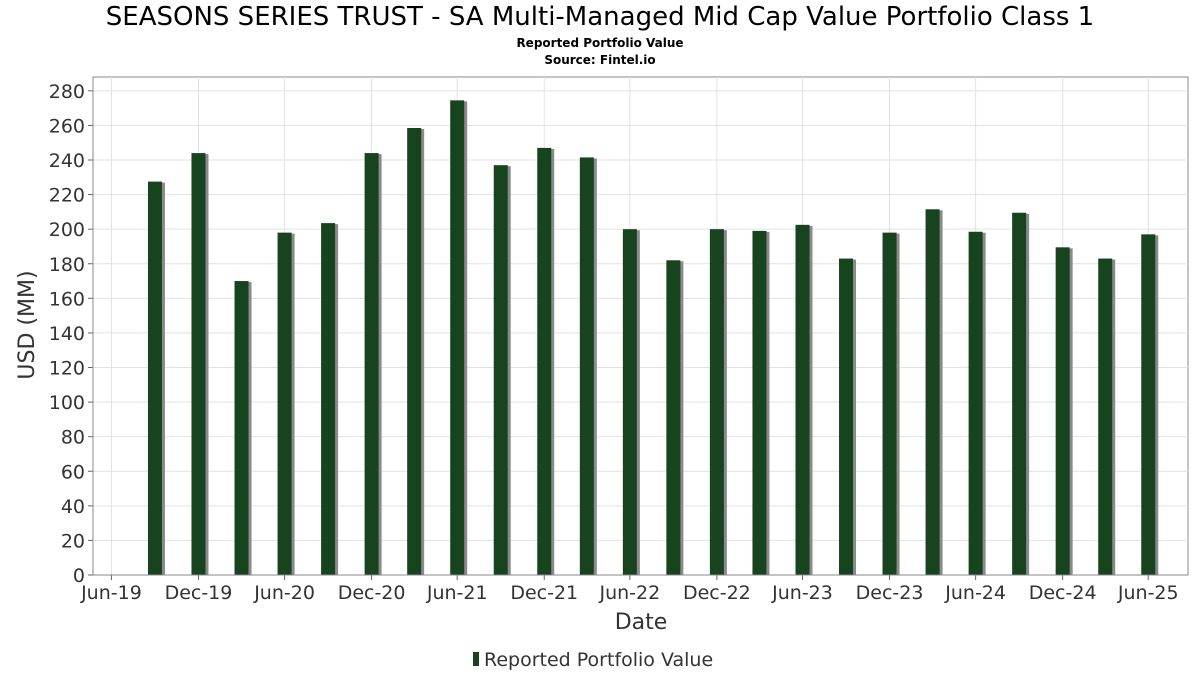 Image resolution: width=1200 pixels, height=675 pixels. What do you see at coordinates (67, 369) in the screenshot?
I see `y-tick-label: 120` at bounding box center [67, 369].